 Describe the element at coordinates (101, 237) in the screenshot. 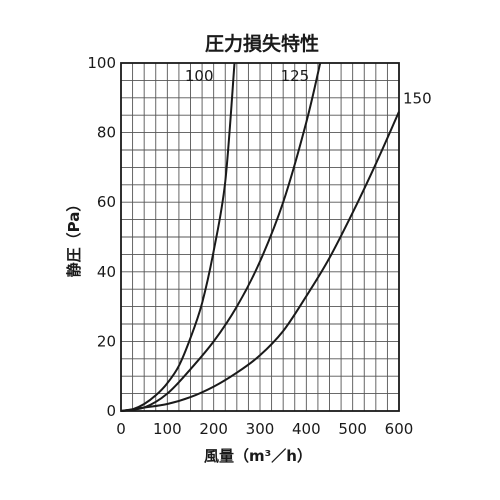

I see `y-axis-ticks: 0 20 40 60 80 100` at that location.